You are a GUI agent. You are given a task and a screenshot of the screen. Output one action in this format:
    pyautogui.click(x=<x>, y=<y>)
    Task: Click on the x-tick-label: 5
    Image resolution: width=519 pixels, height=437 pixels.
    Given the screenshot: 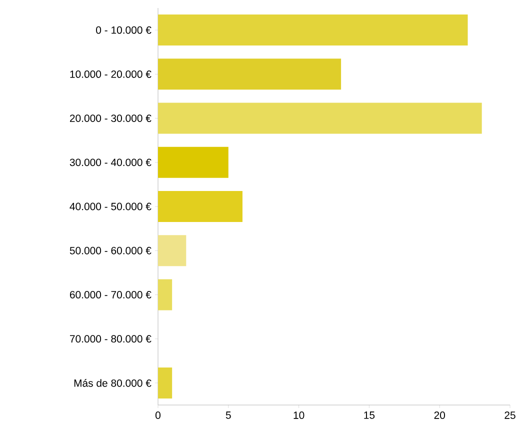 What is the action you would take?
    pyautogui.click(x=228, y=415)
    